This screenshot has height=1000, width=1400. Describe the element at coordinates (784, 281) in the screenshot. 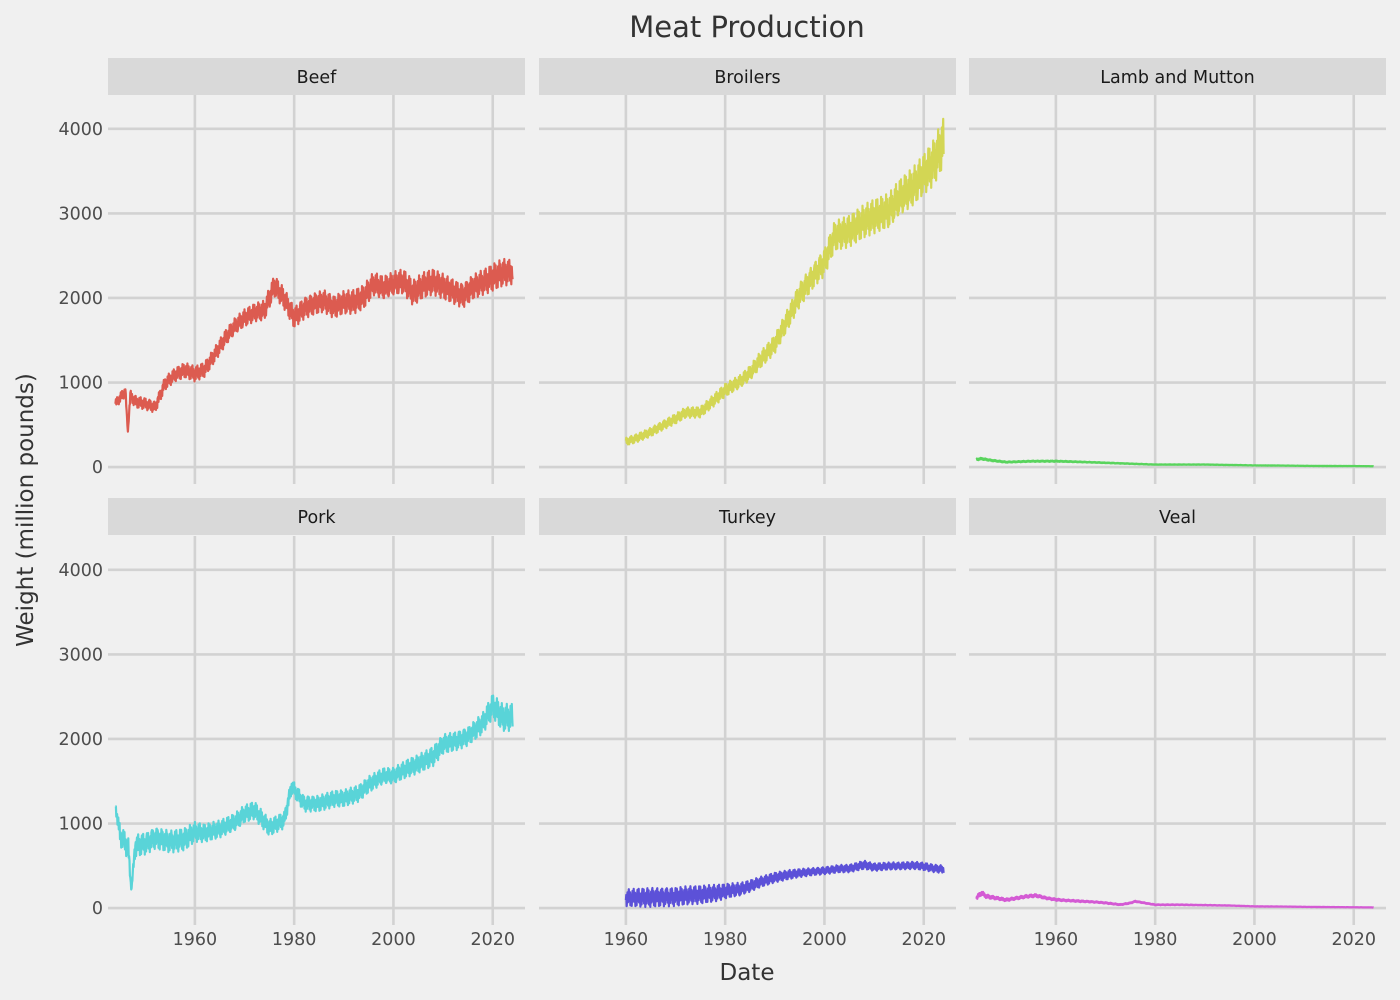

I see `series-line-broilers` at that location.